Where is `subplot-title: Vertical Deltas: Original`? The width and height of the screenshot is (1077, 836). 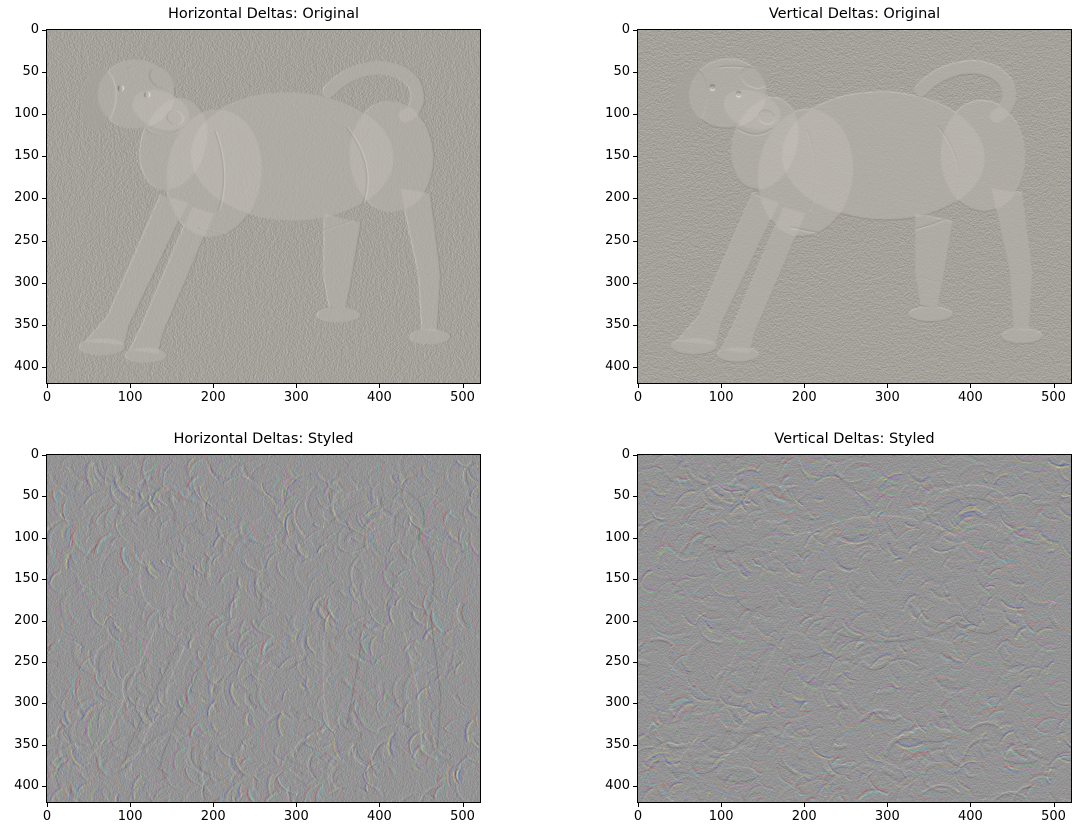 subplot-title: Vertical Deltas: Original is located at coordinates (854, 14).